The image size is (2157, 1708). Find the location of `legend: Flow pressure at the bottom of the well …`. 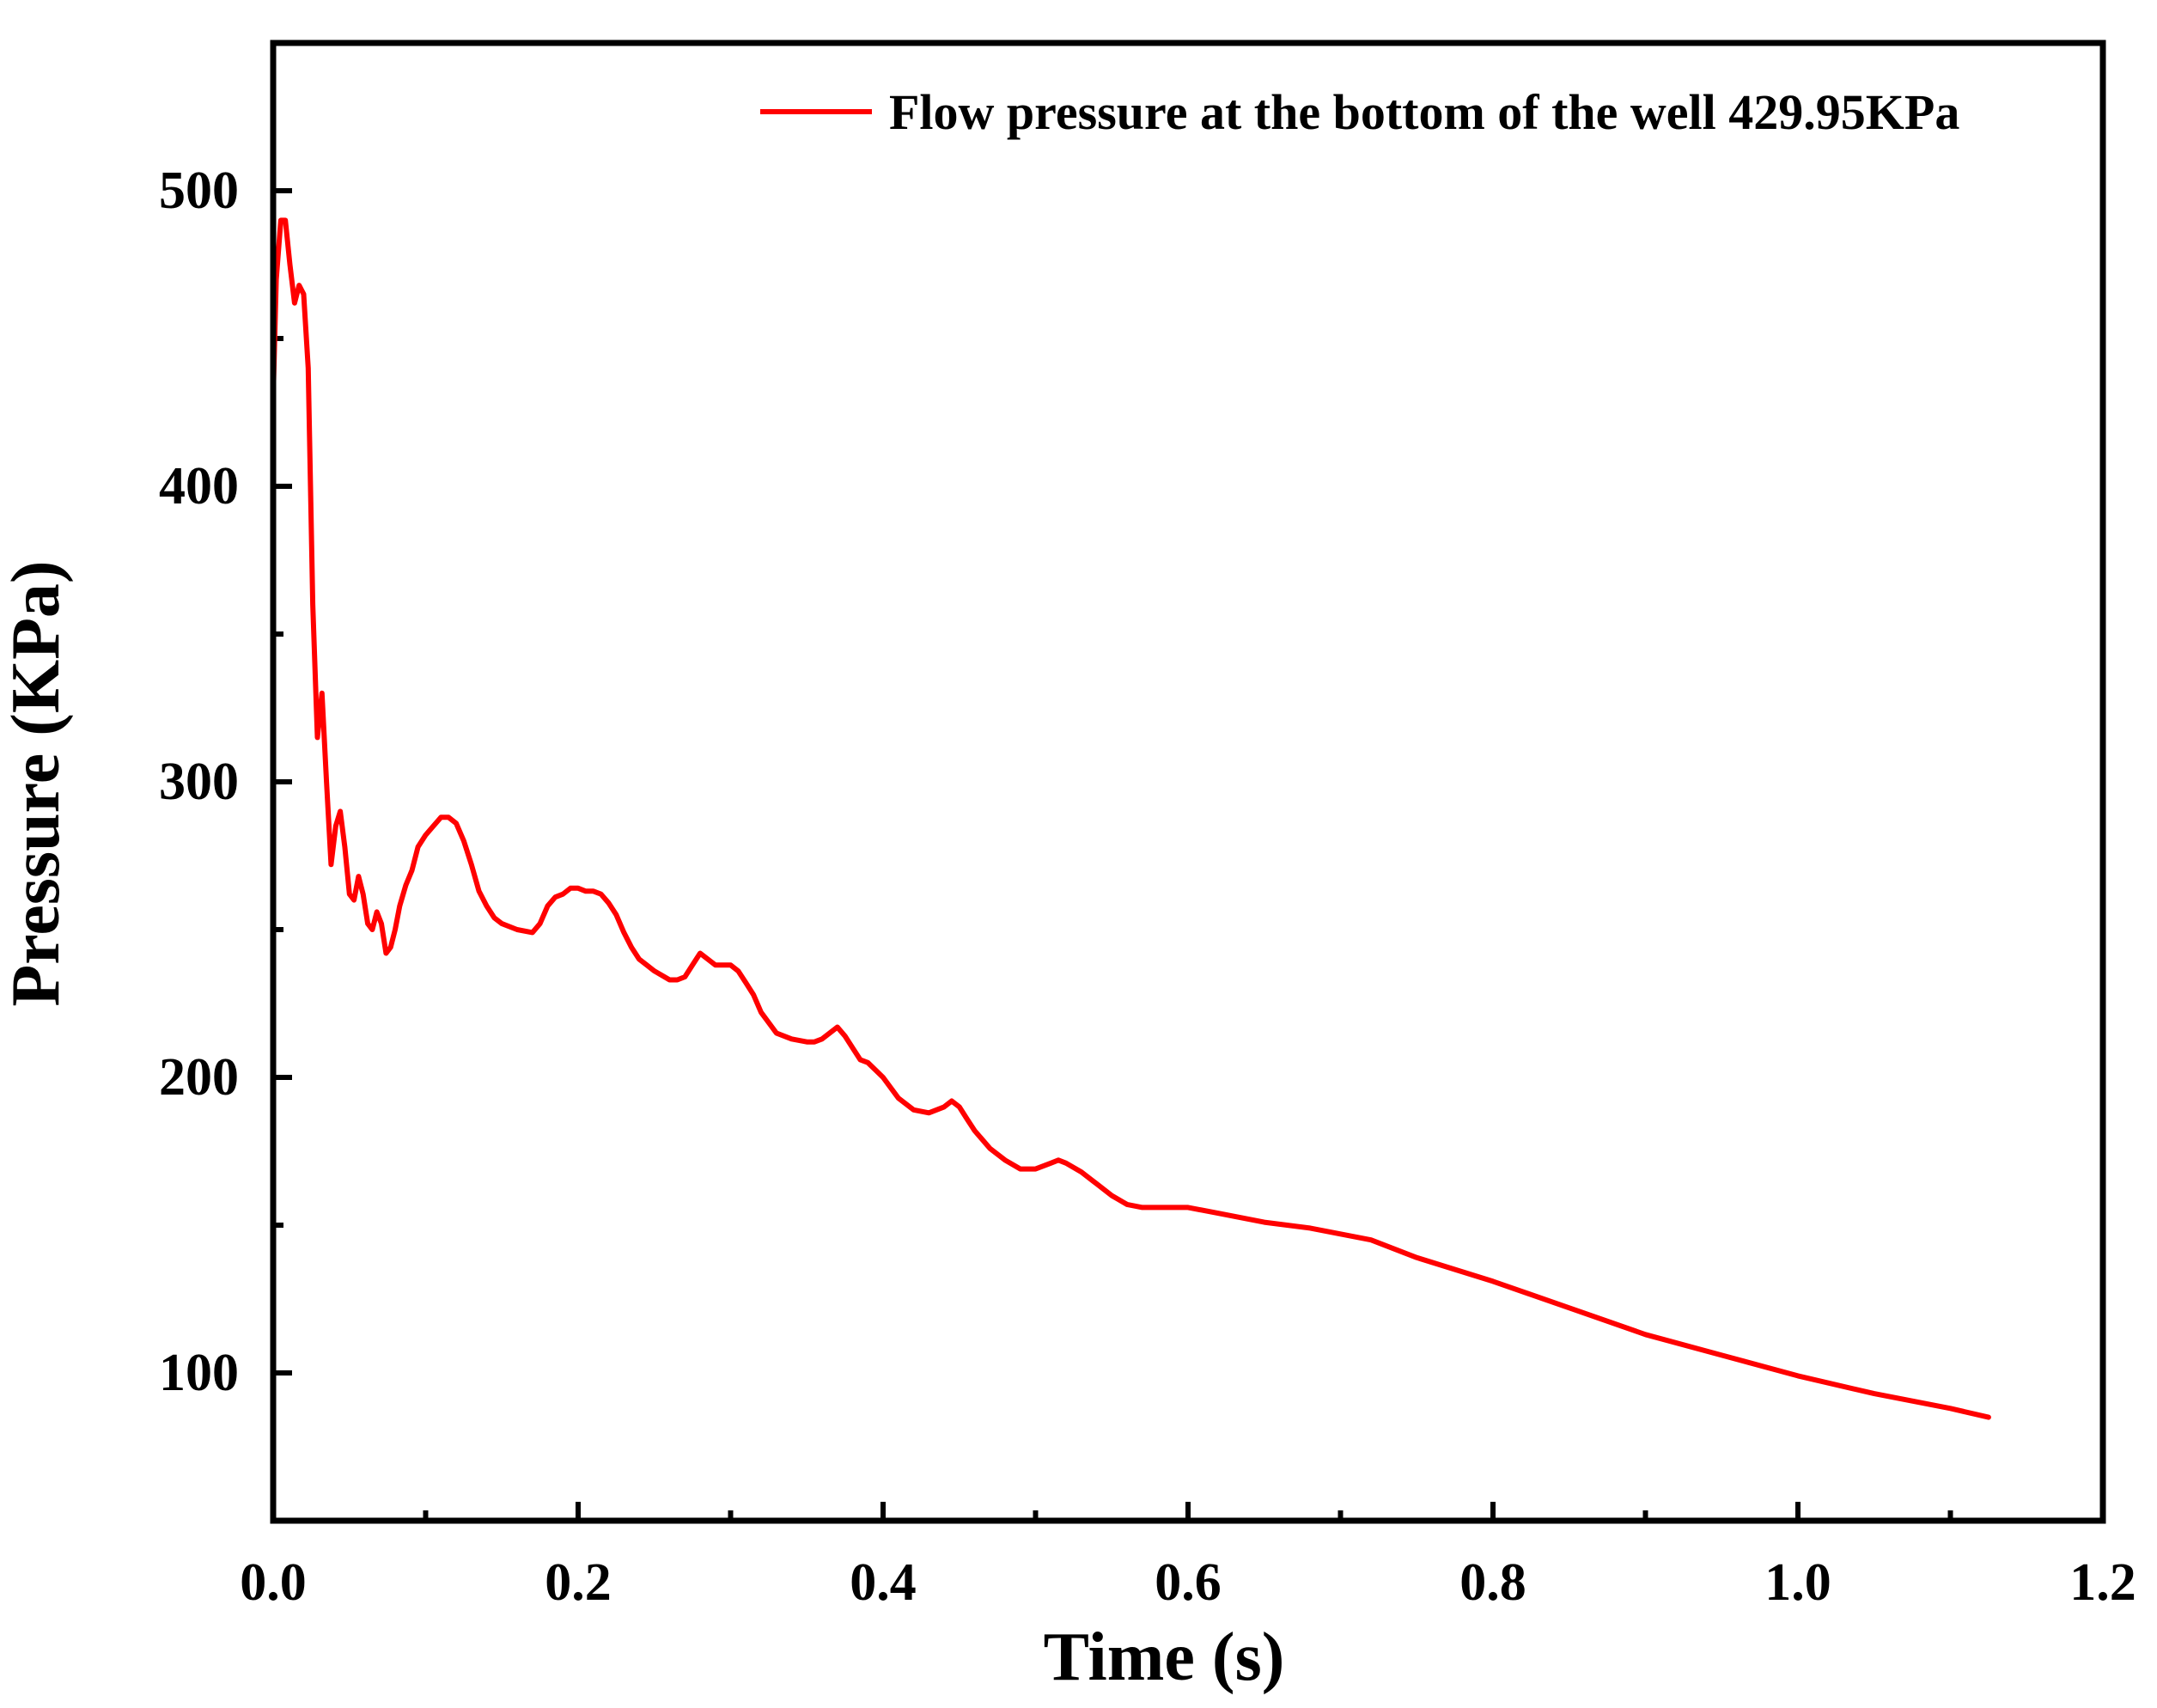

legend: Flow pressure at the bottom of the well … is located at coordinates (1359, 112).